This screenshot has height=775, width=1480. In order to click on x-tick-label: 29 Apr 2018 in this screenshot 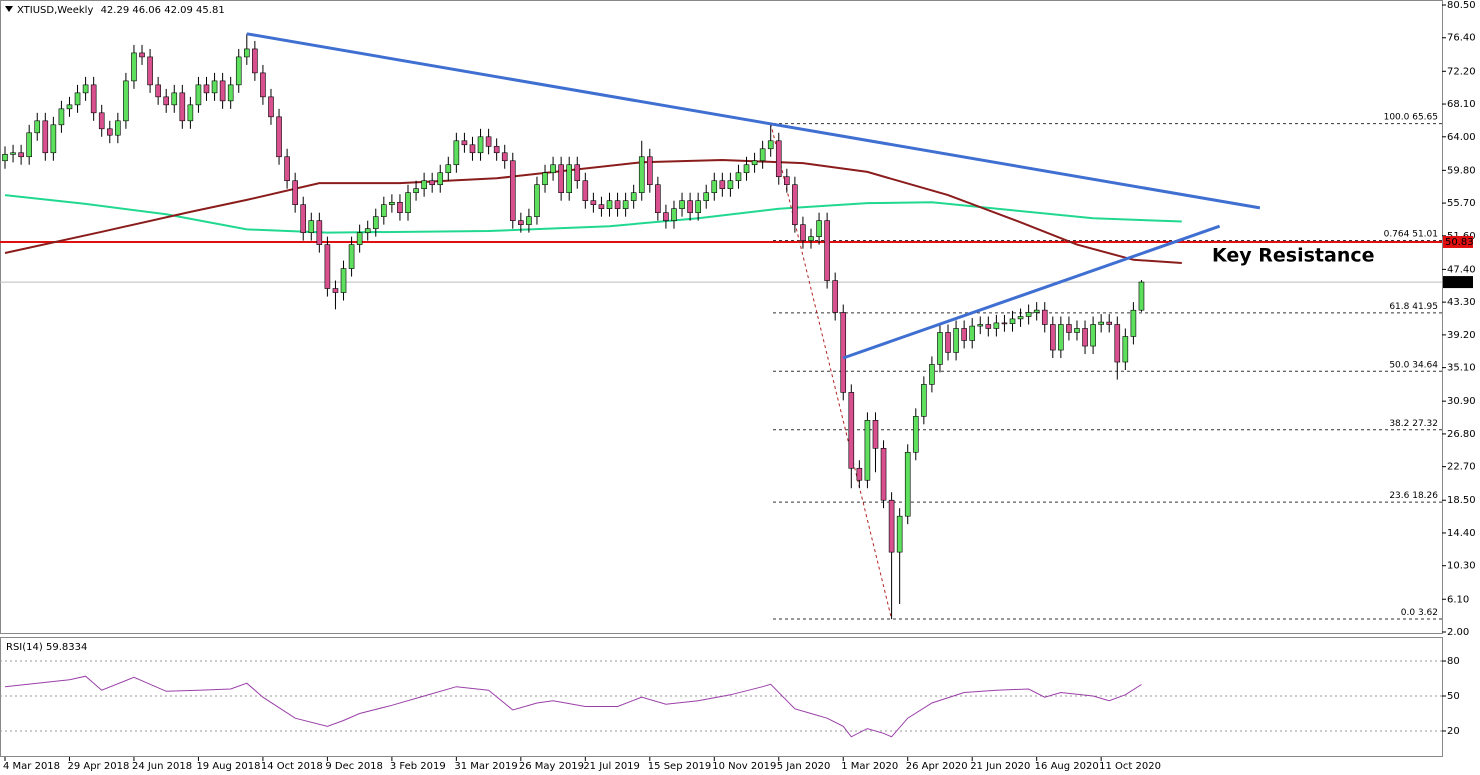, I will do `click(98, 766)`.